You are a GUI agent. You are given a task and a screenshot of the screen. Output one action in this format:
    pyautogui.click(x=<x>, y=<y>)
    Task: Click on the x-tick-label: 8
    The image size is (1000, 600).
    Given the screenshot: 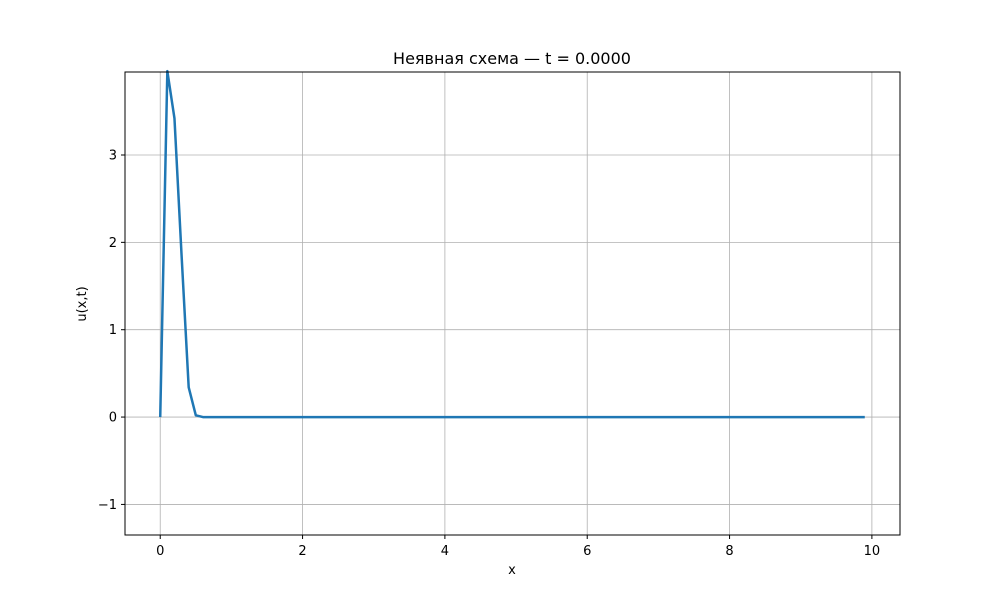 What is the action you would take?
    pyautogui.click(x=729, y=551)
    